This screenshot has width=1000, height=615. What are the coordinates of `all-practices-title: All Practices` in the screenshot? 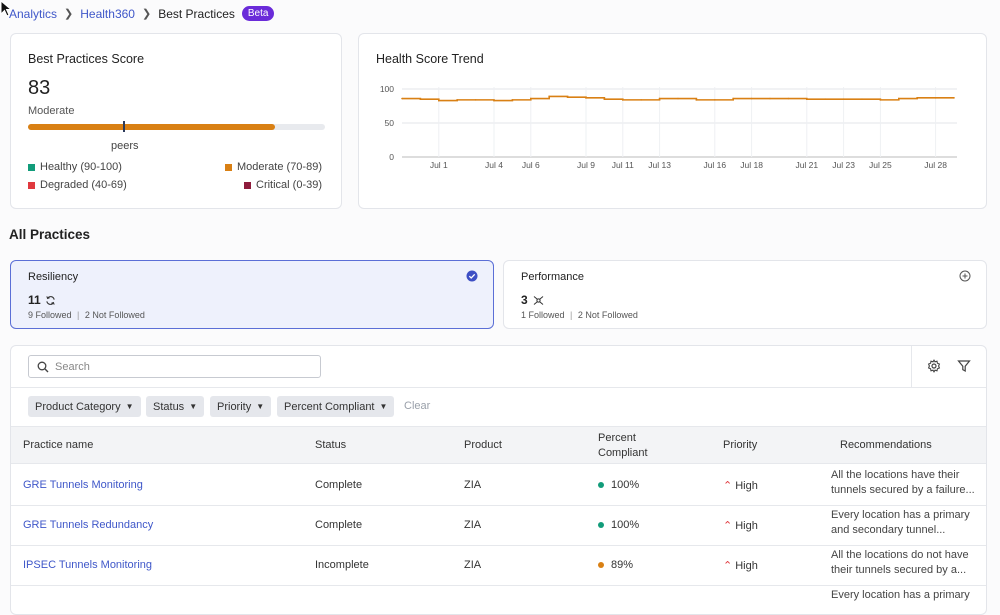 It's located at (50, 234).